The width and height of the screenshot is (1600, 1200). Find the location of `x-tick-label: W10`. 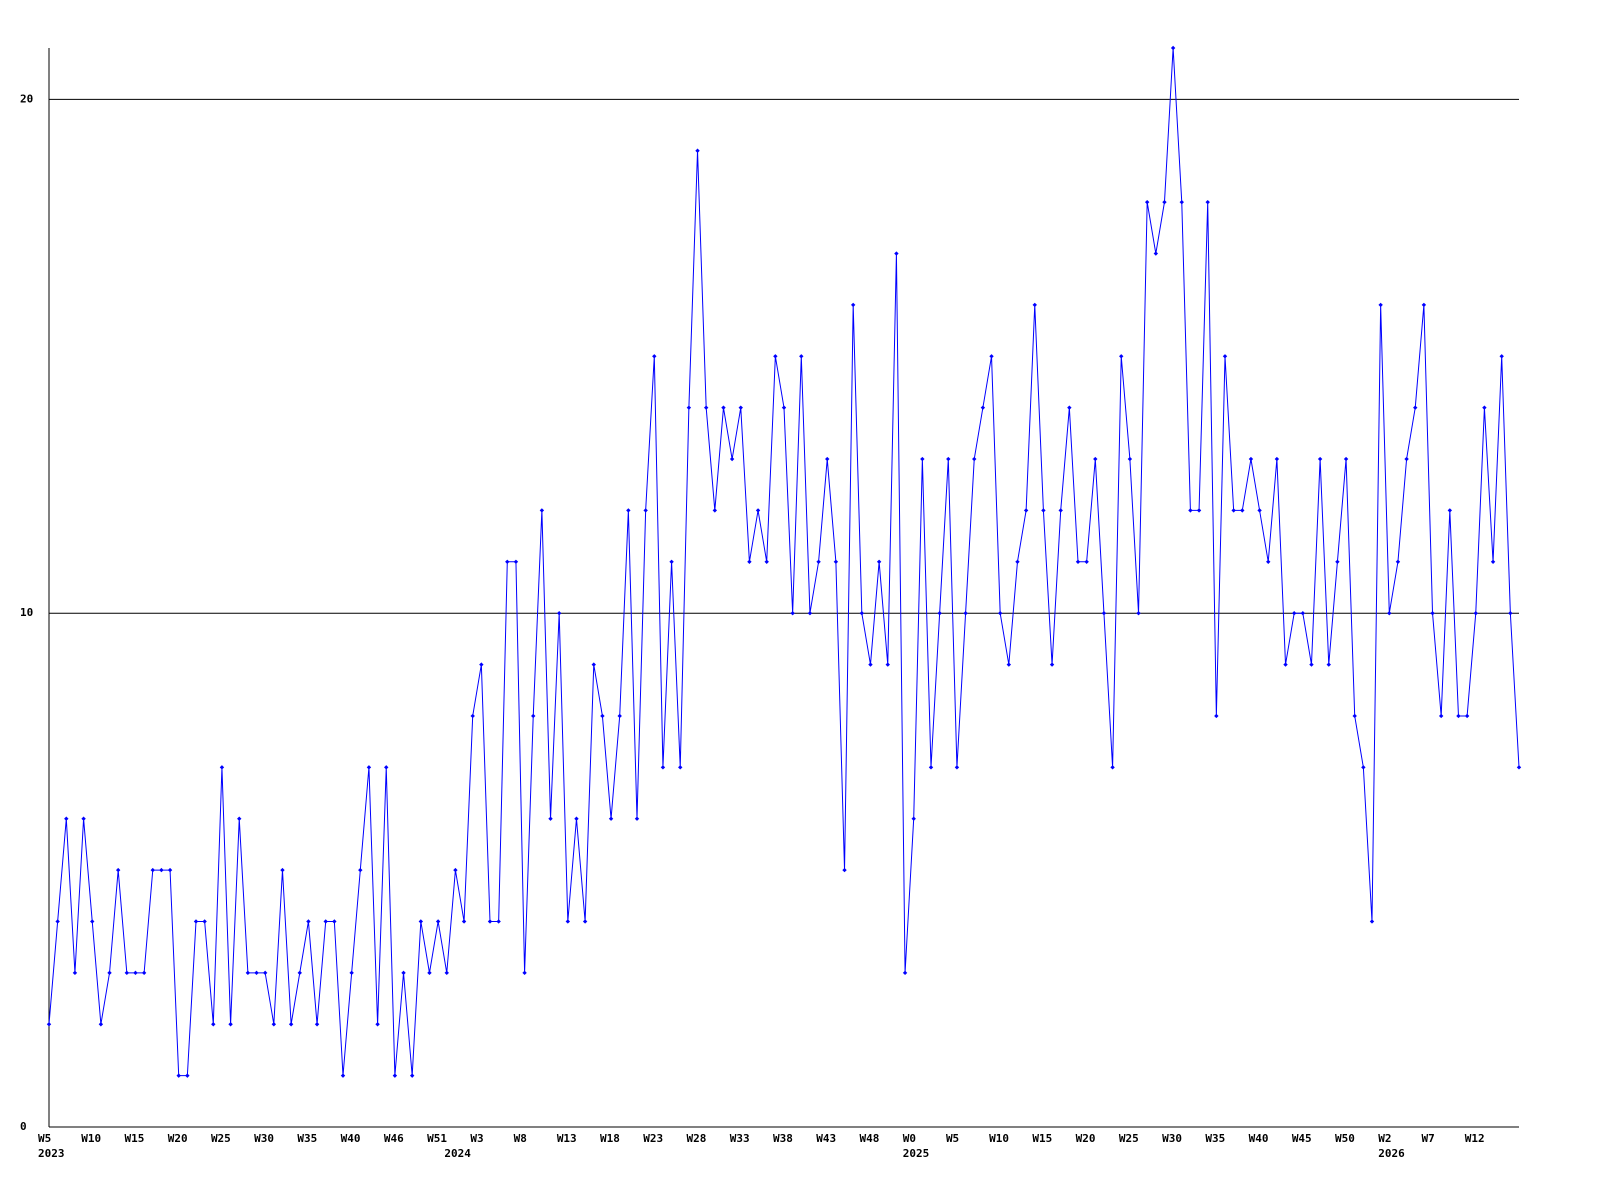

x-tick-label: W10 is located at coordinates (999, 1138).